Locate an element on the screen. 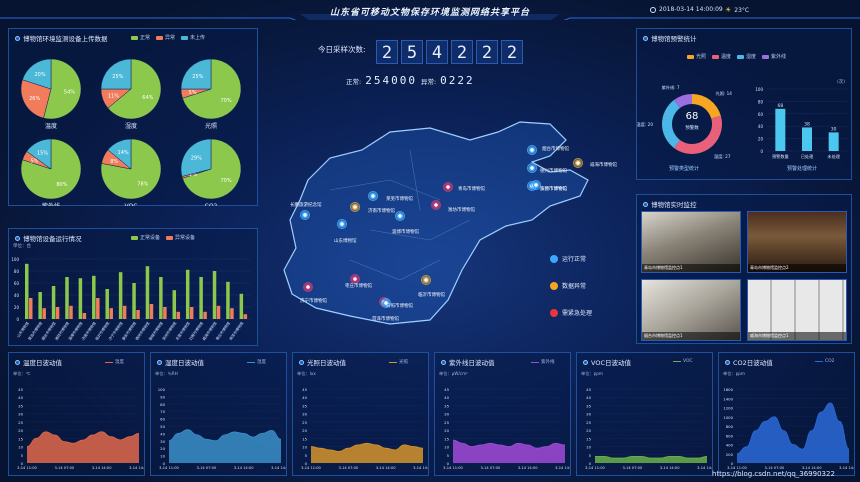 This screenshot has height=482, width=860. watermark: https://blog.csdn.net/qq_36990322 is located at coordinates (773, 474).